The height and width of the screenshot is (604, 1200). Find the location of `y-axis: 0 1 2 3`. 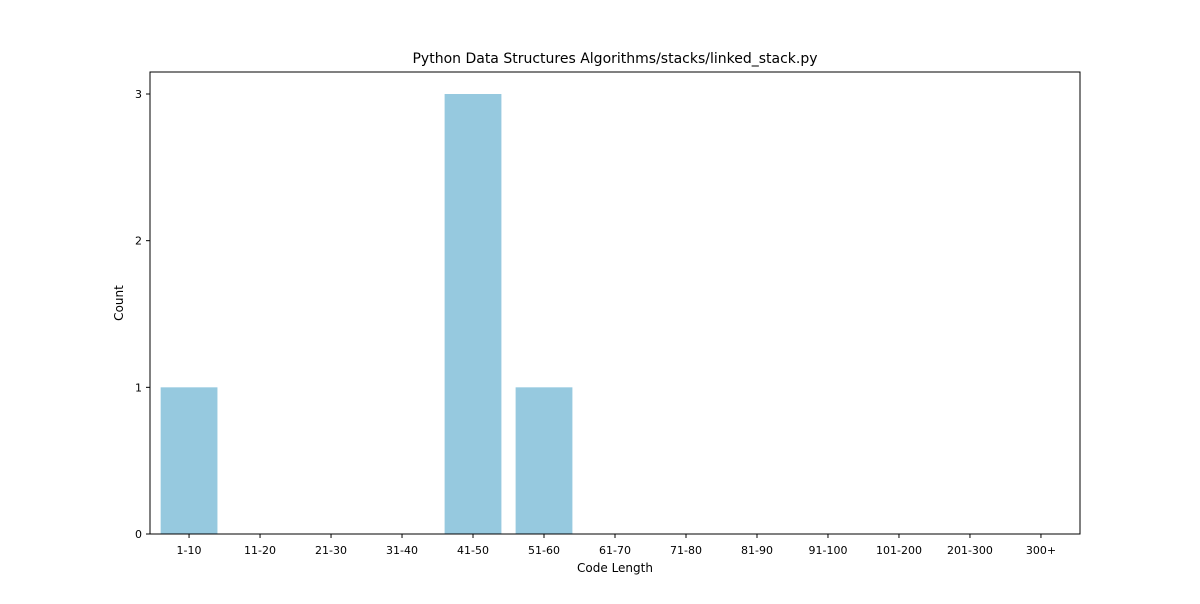

y-axis: 0 1 2 3 is located at coordinates (142, 314).